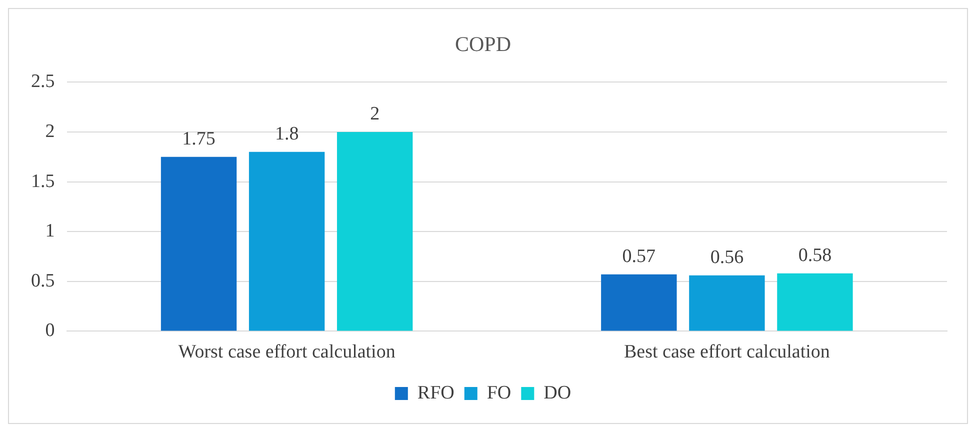 Image resolution: width=976 pixels, height=432 pixels. Describe the element at coordinates (286, 133) in the screenshot. I see `data-label: 1.8` at that location.